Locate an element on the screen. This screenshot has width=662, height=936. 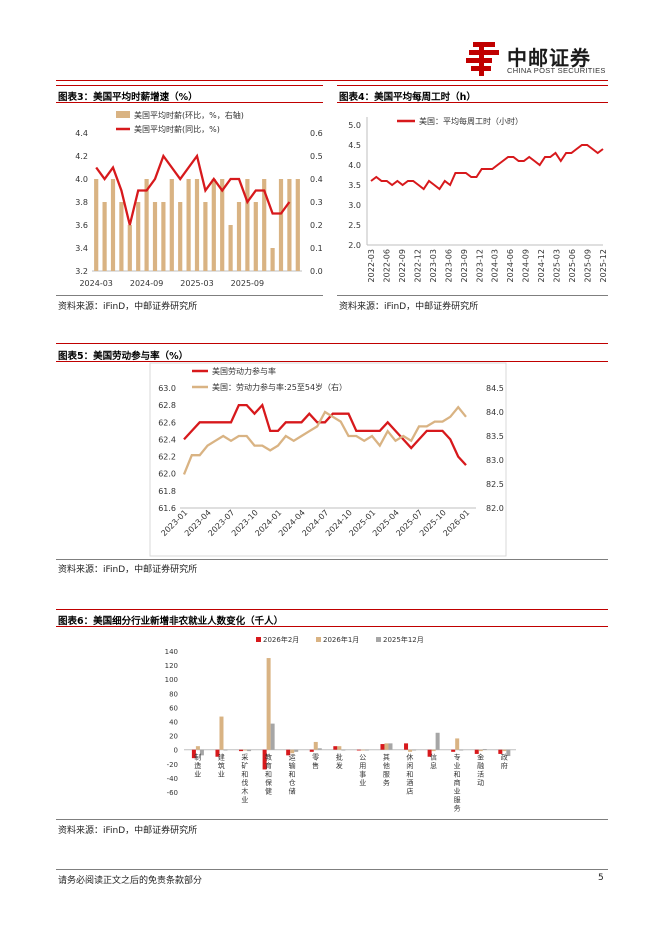
fig3-left-tick: 4.2 is located at coordinates (81, 156).